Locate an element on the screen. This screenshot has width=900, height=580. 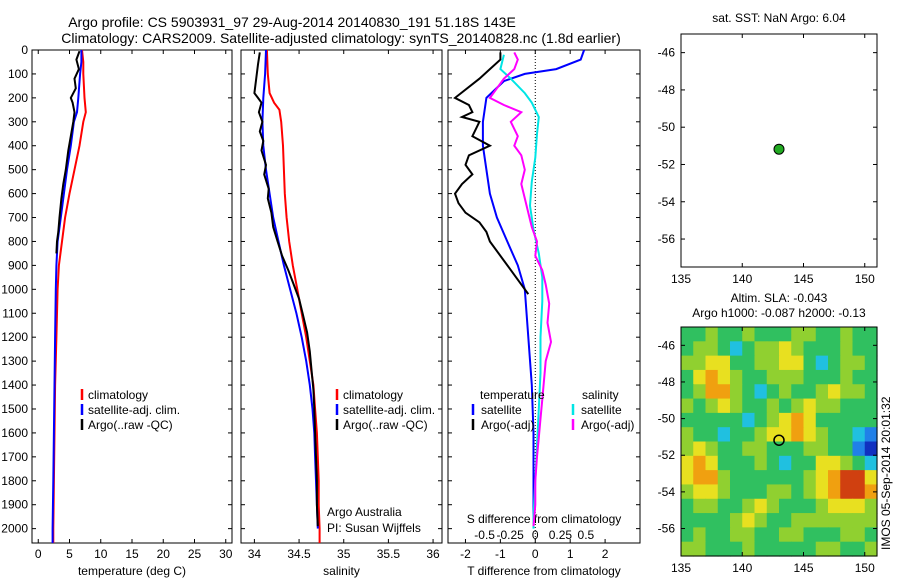
y-tick-label: -52 is located at coordinates (667, 164).